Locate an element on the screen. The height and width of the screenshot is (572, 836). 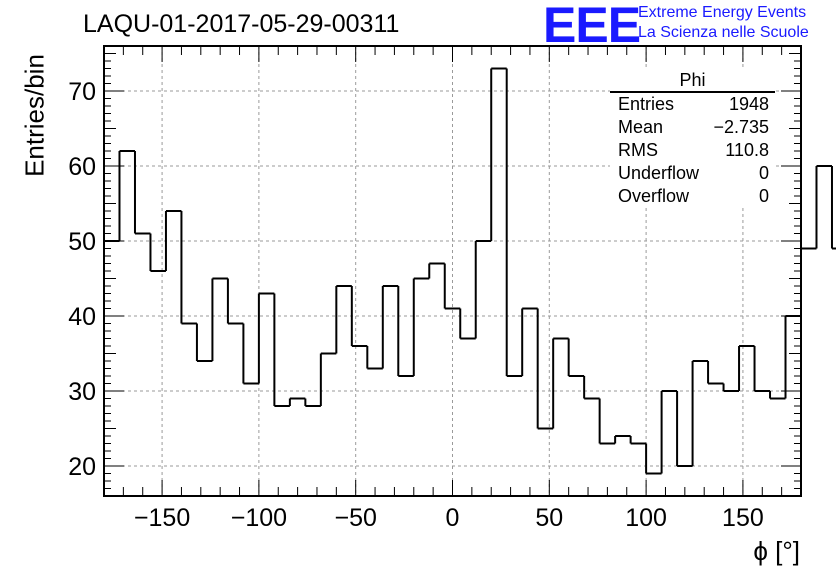
stats-title: Phi is located at coordinates (692, 81).